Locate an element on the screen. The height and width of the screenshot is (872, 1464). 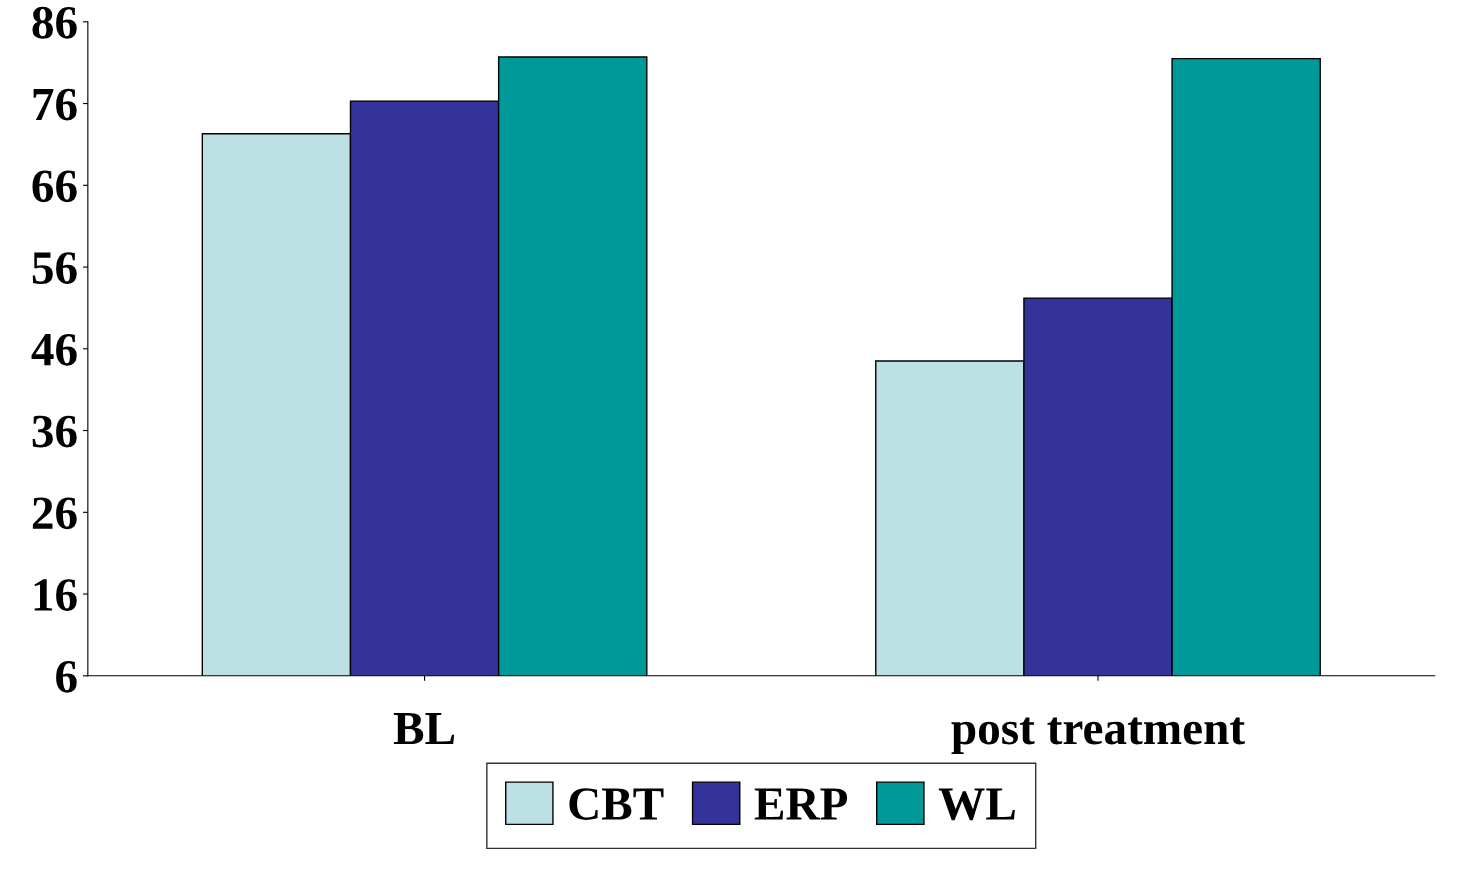
y-tick-label: 16 is located at coordinates (55, 595).